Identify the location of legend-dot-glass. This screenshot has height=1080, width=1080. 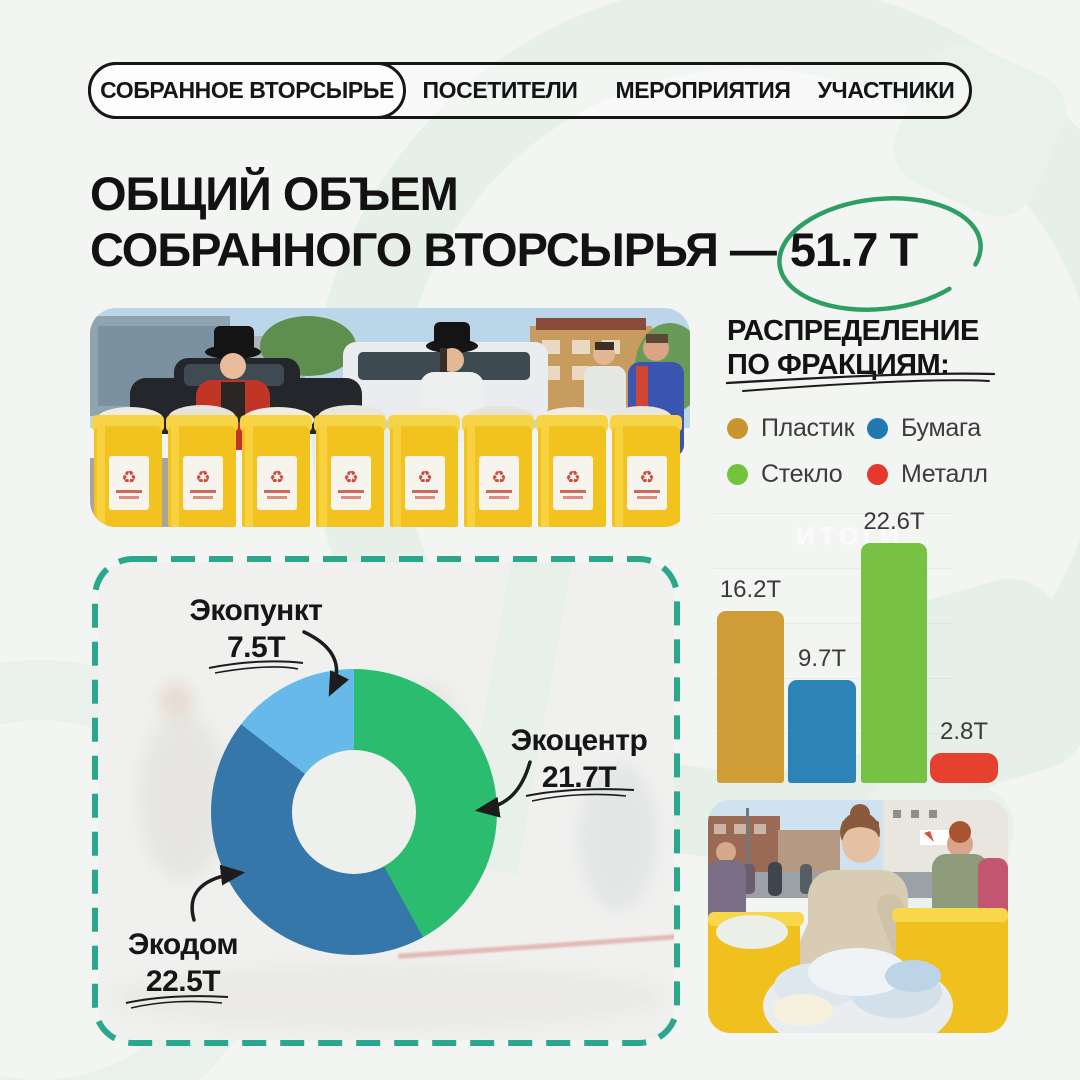
(737, 474).